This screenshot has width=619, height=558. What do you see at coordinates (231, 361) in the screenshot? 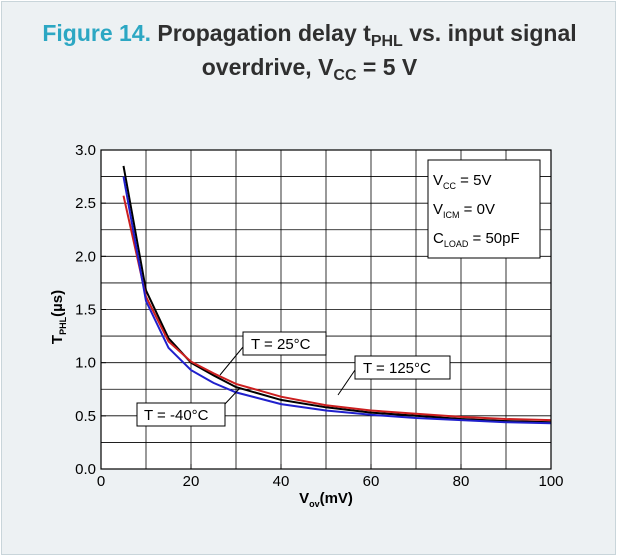
I see `leader-25c` at bounding box center [231, 361].